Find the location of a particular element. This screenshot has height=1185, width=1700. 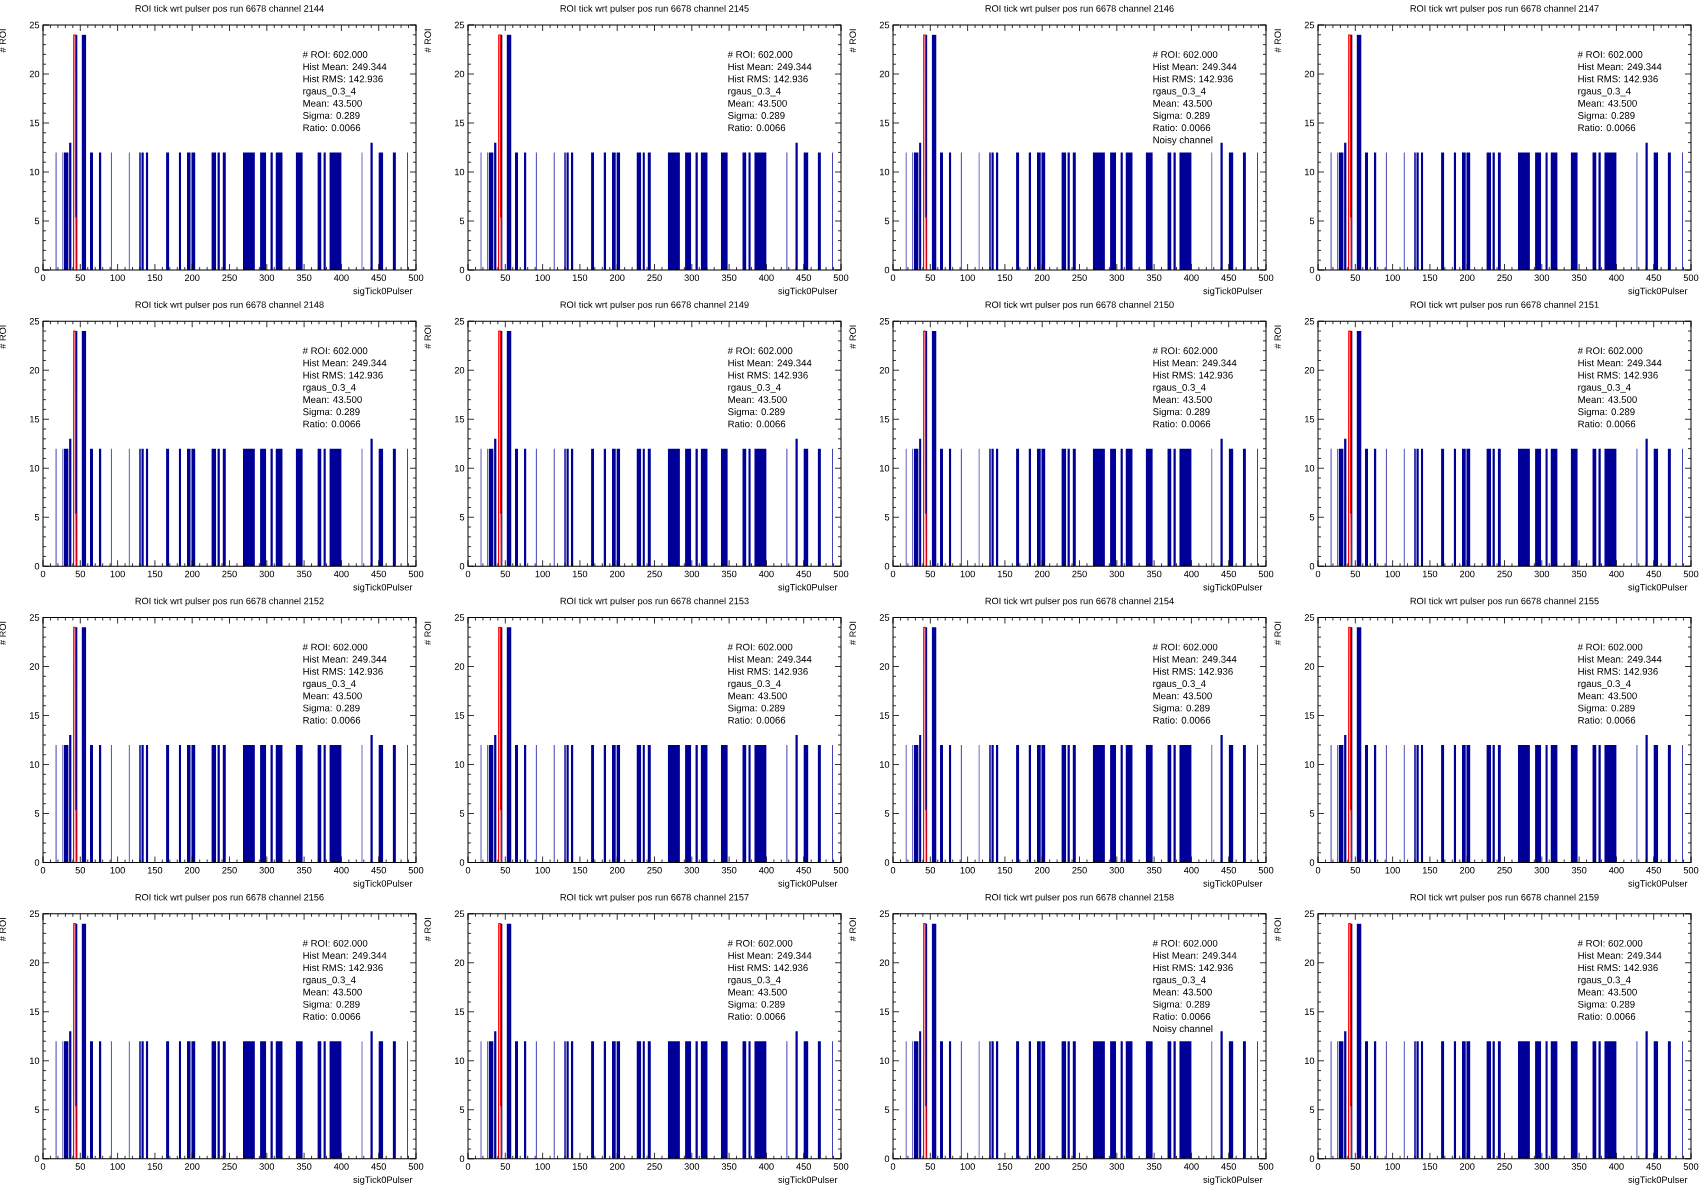

chart-title: ROI tick wrt pulser pos run 6678 channel 2147 is located at coordinates (1504, 9).